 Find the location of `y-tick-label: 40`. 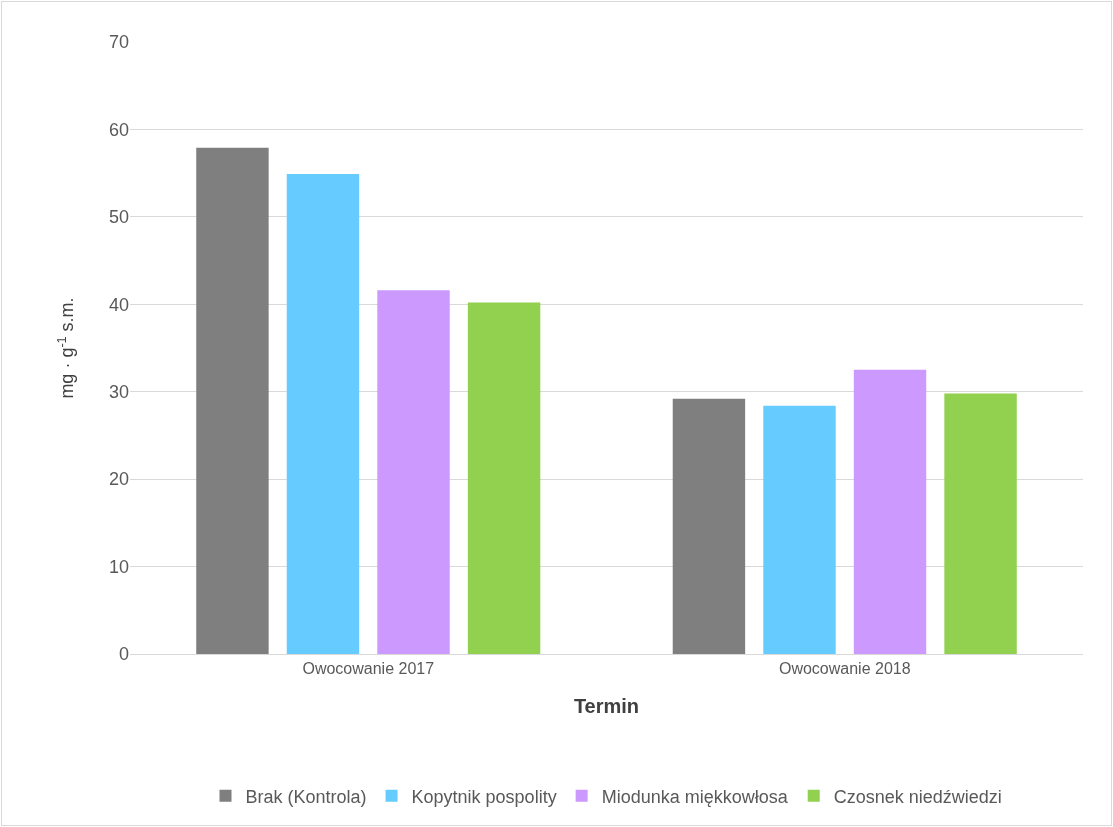

y-tick-label: 40 is located at coordinates (118, 304).